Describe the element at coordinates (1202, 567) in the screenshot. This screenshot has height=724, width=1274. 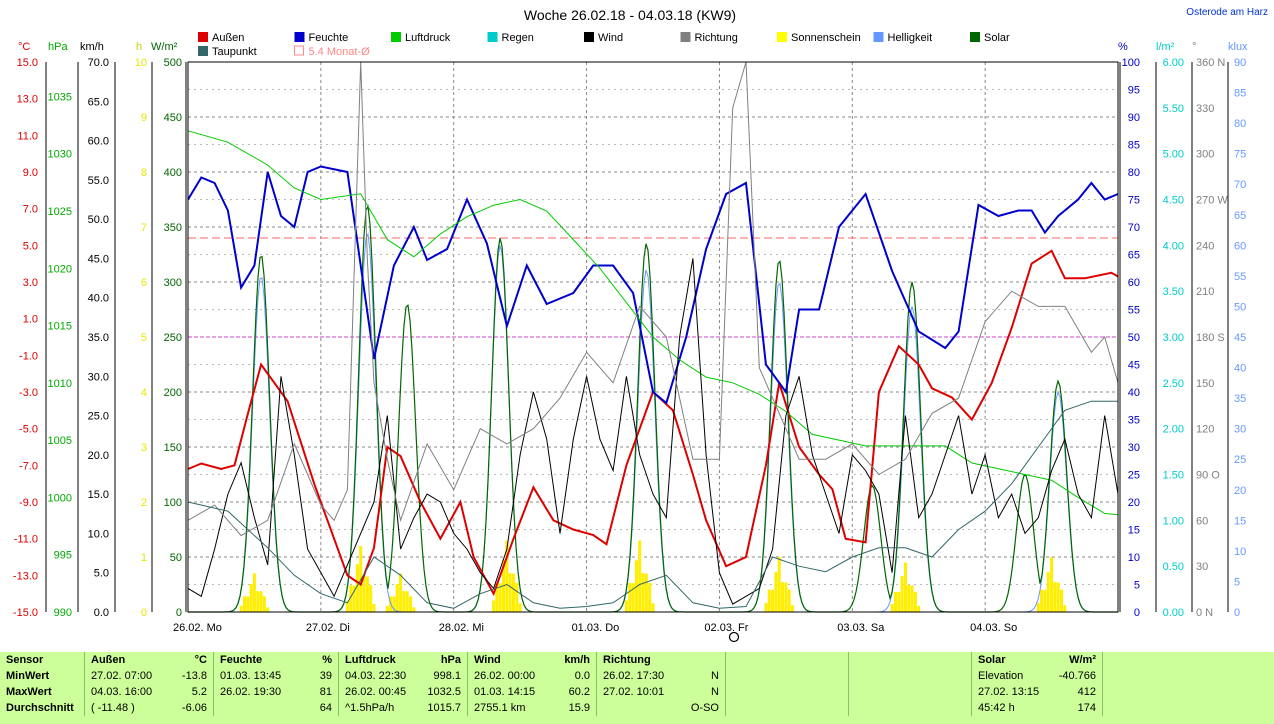
I see `direction-tick: 30` at that location.